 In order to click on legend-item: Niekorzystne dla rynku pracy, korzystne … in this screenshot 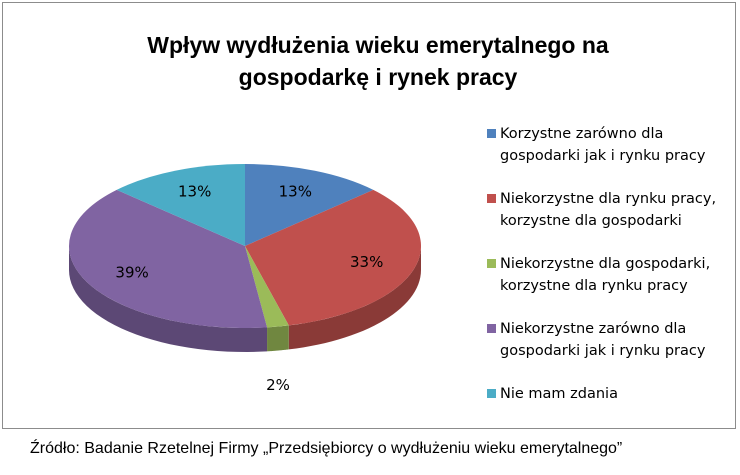, I will do `click(609, 220)`.